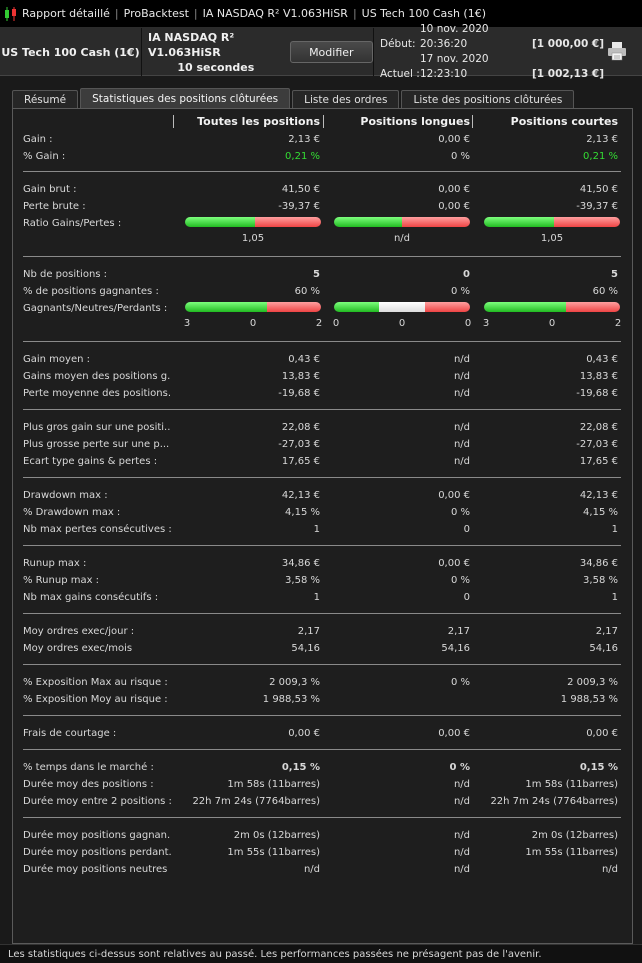 This screenshot has width=642, height=963. What do you see at coordinates (97, 869) in the screenshot?
I see `row-label: Durée moy positions neutres :` at bounding box center [97, 869].